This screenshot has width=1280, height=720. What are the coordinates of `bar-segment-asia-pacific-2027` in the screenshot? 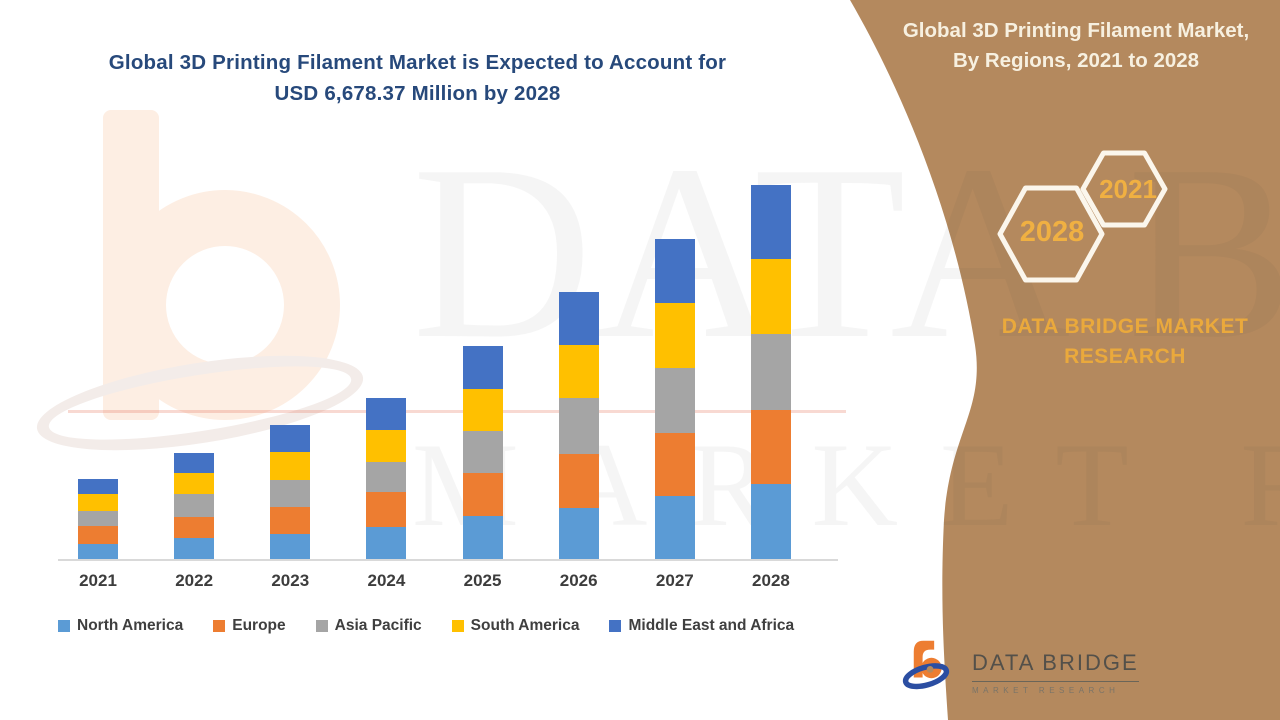 It's located at (674, 400).